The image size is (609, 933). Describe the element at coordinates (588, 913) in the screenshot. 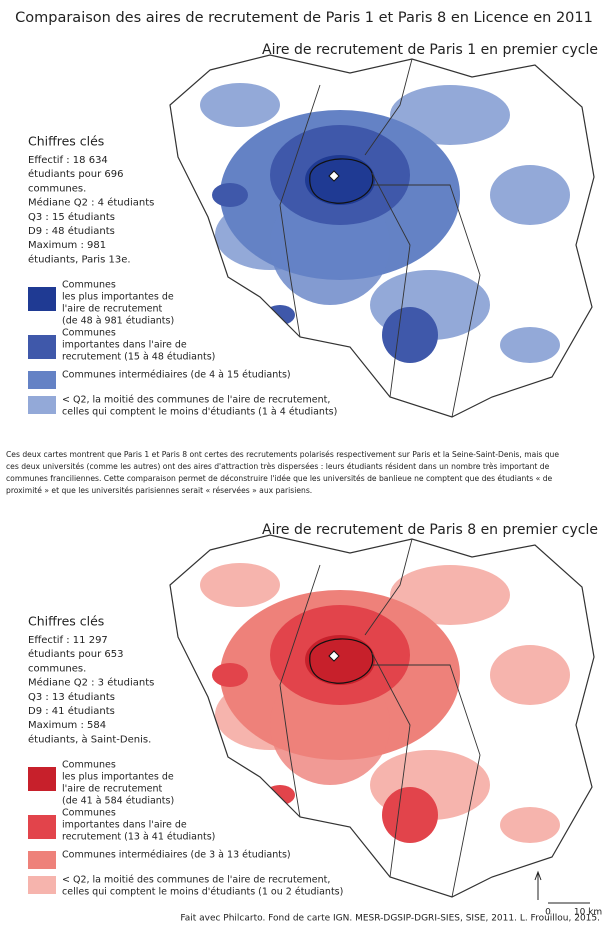

I see `scale-end: 10 km` at that location.